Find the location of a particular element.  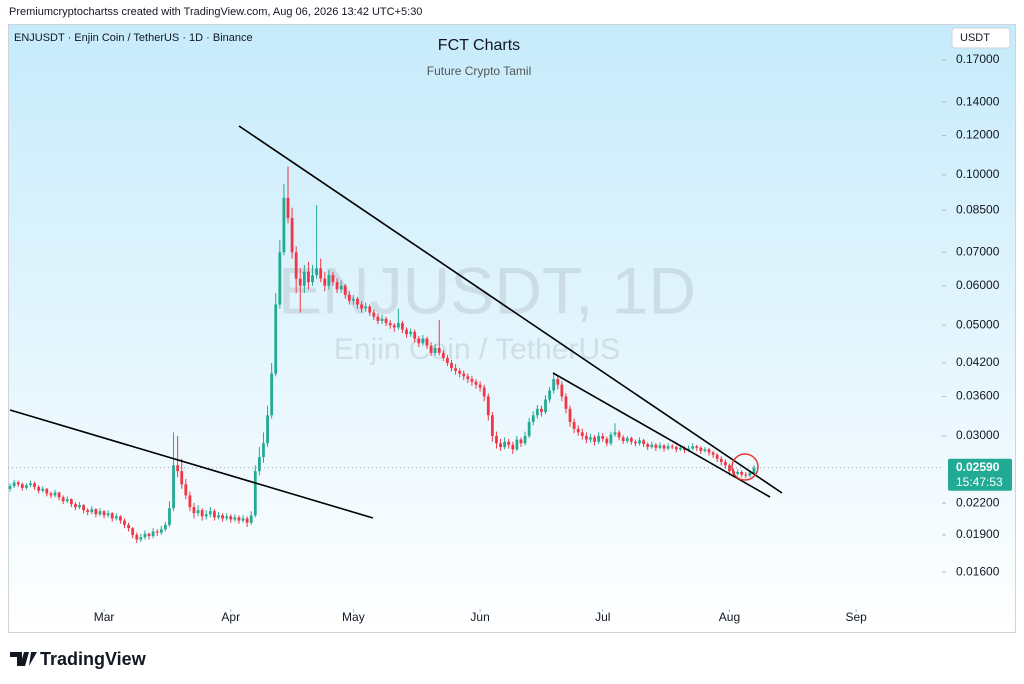

currency-button is located at coordinates (981, 38).